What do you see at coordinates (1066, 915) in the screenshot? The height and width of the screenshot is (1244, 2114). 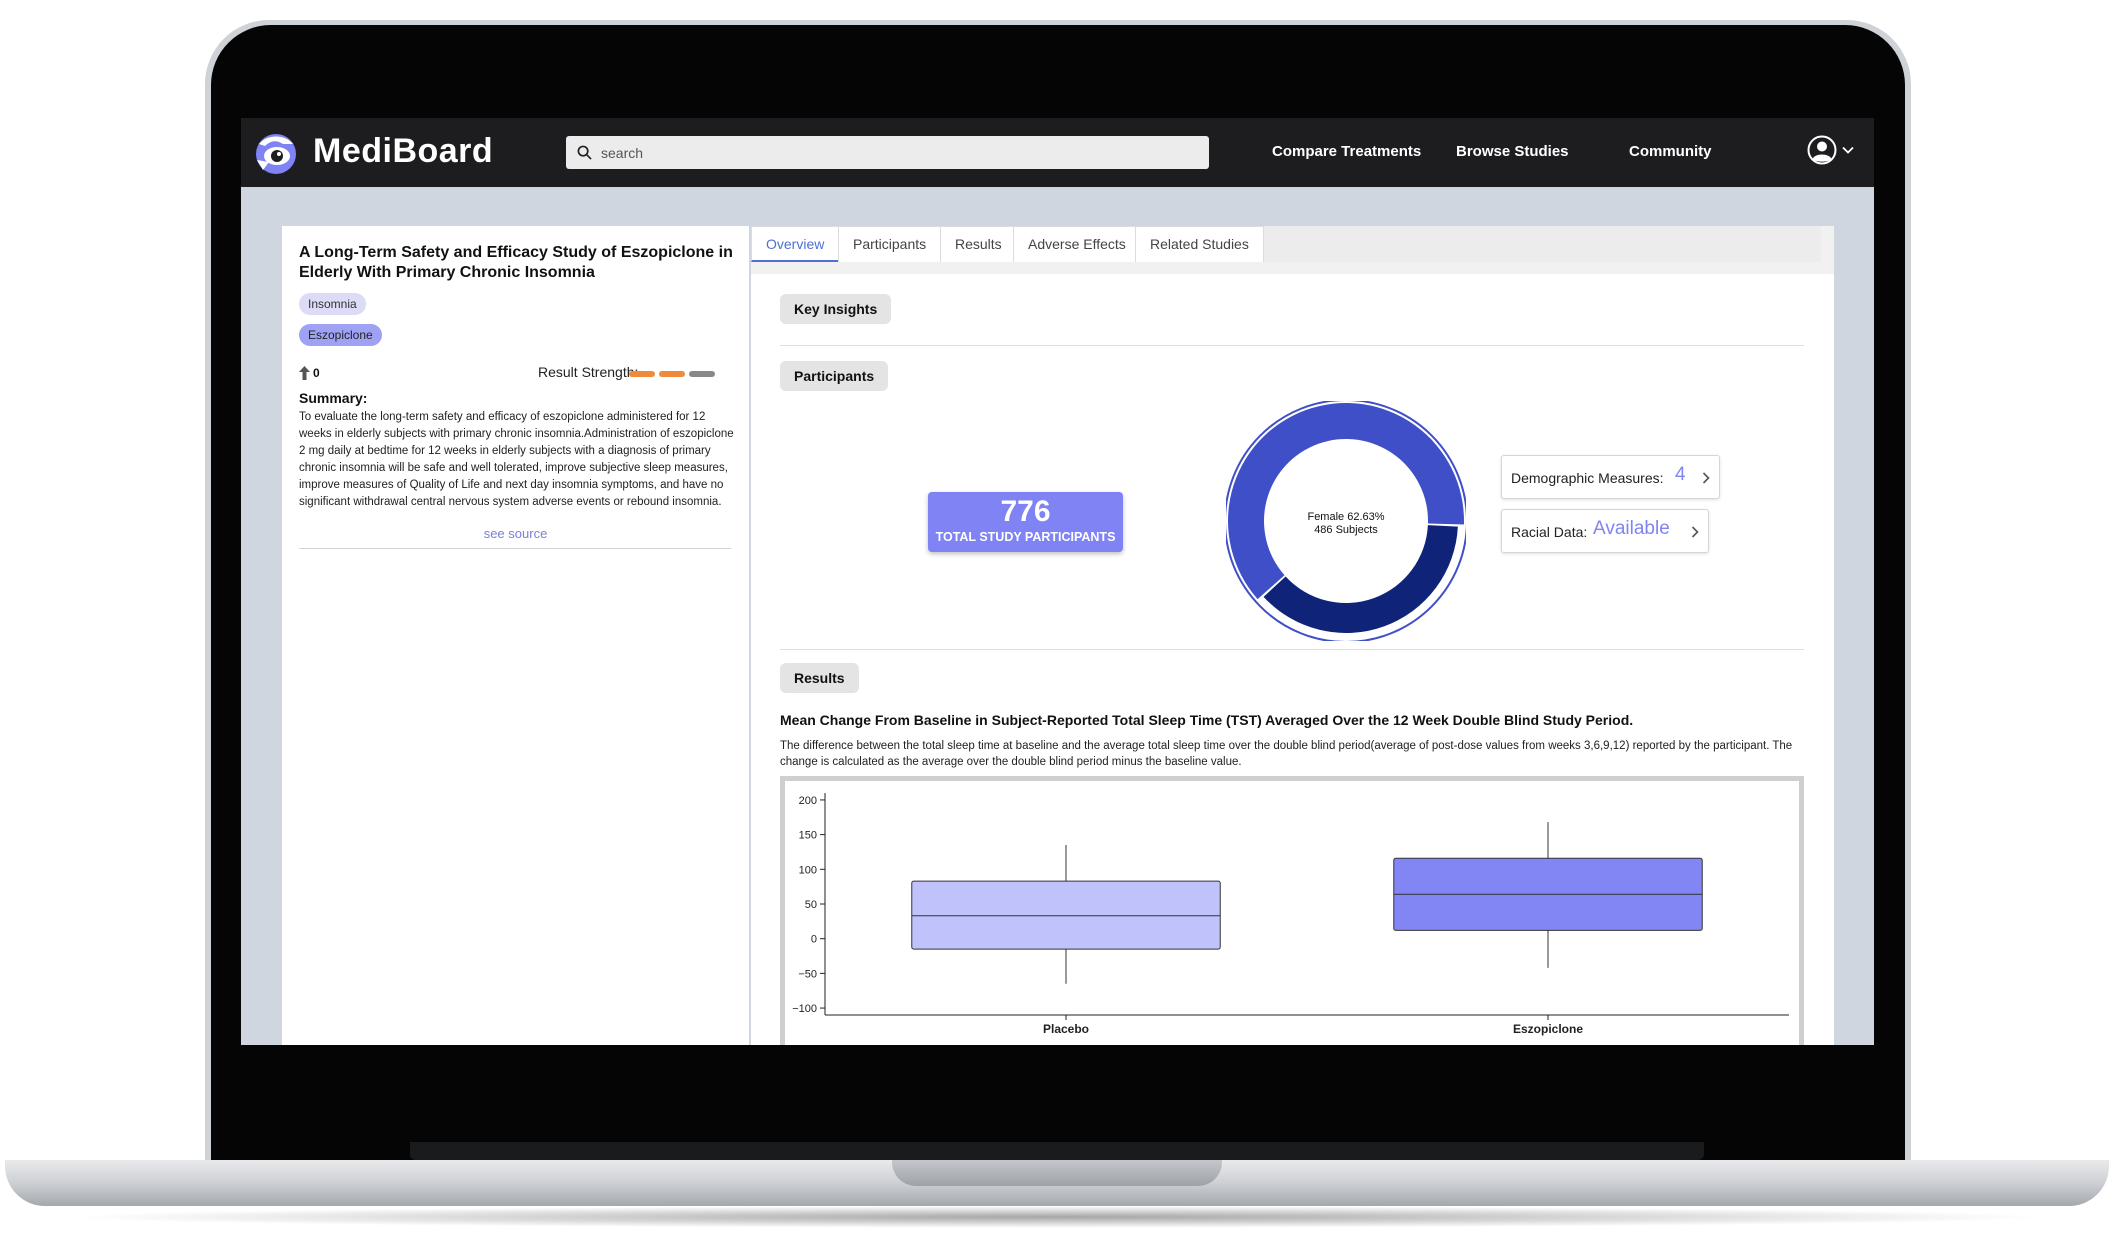 I see `box-placebo` at bounding box center [1066, 915].